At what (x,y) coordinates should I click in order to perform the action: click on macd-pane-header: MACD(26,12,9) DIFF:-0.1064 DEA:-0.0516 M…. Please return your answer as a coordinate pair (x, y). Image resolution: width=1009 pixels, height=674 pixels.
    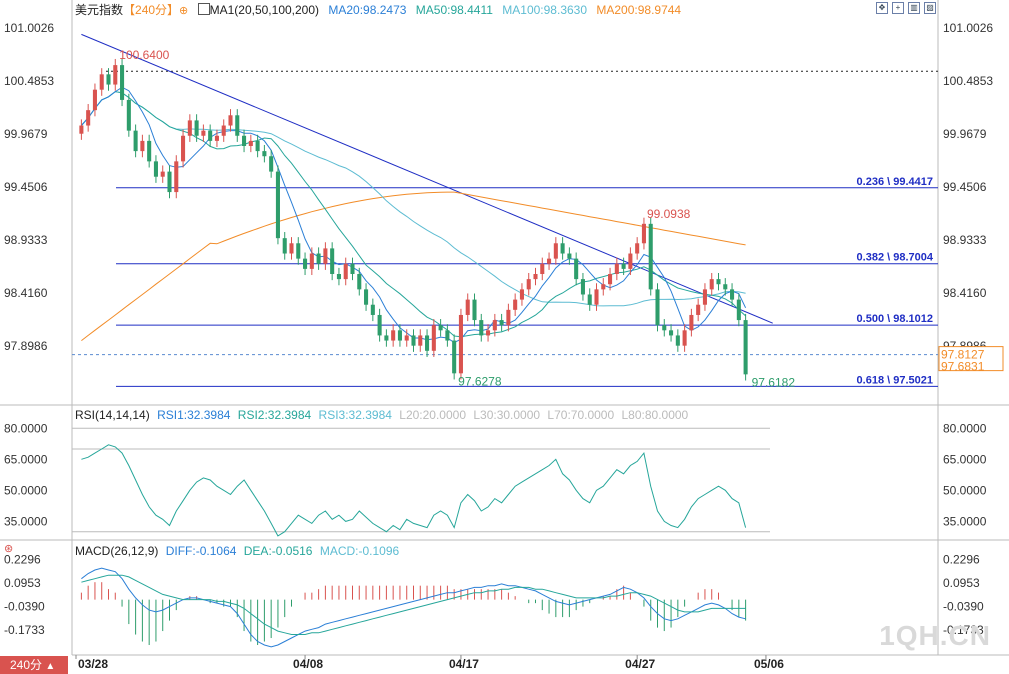
    Looking at the image, I should click on (237, 551).